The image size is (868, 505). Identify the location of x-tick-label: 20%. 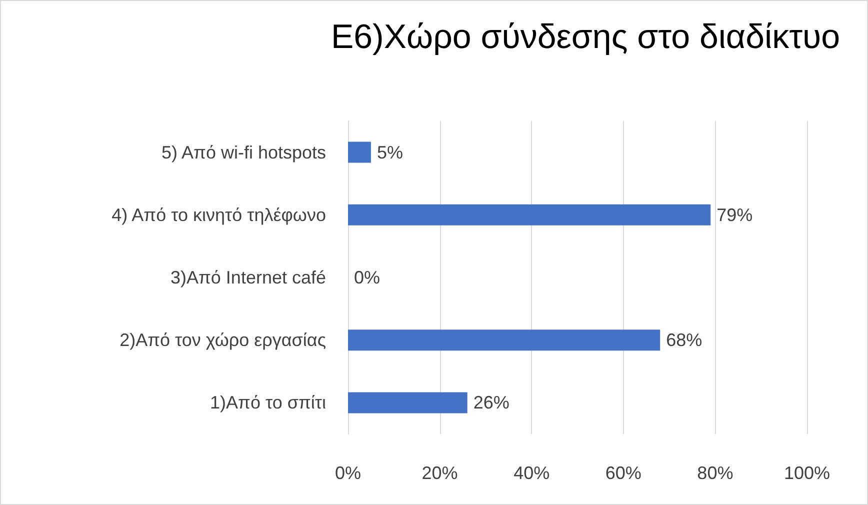
(440, 473).